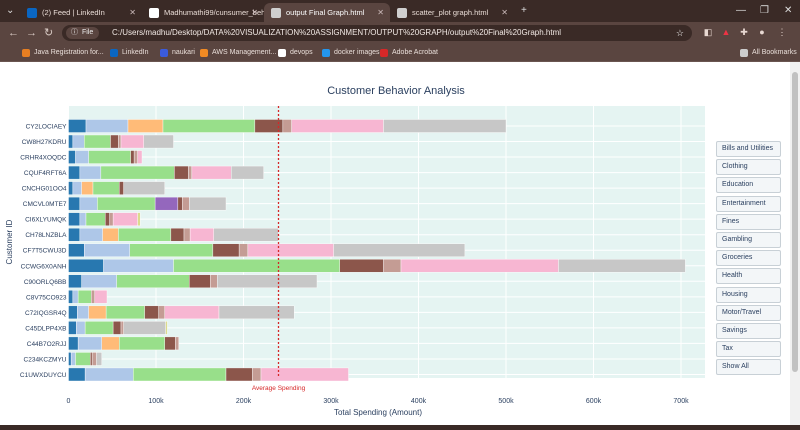 This screenshot has height=430, width=800. Describe the element at coordinates (452, 12) in the screenshot. I see `tab-4: scatter_plot graph.html ✕` at that location.